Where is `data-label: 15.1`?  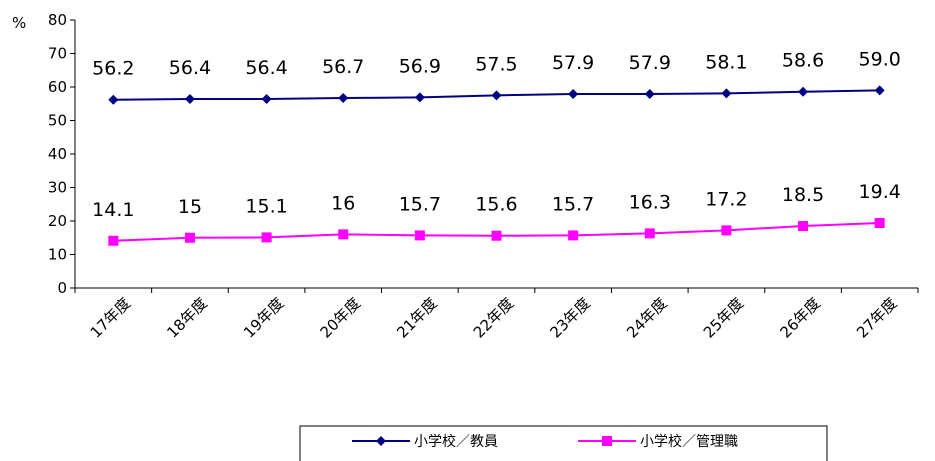 data-label: 15.1 is located at coordinates (266, 206).